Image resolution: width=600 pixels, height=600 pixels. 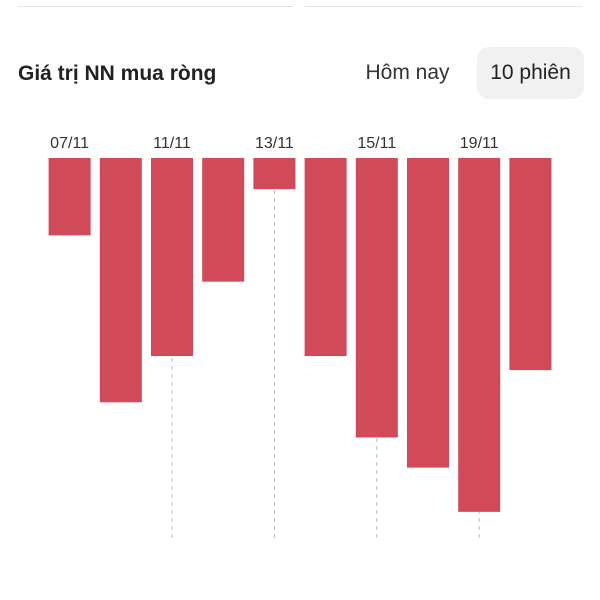 I want to click on x-tick-label: 19/11, so click(x=479, y=143).